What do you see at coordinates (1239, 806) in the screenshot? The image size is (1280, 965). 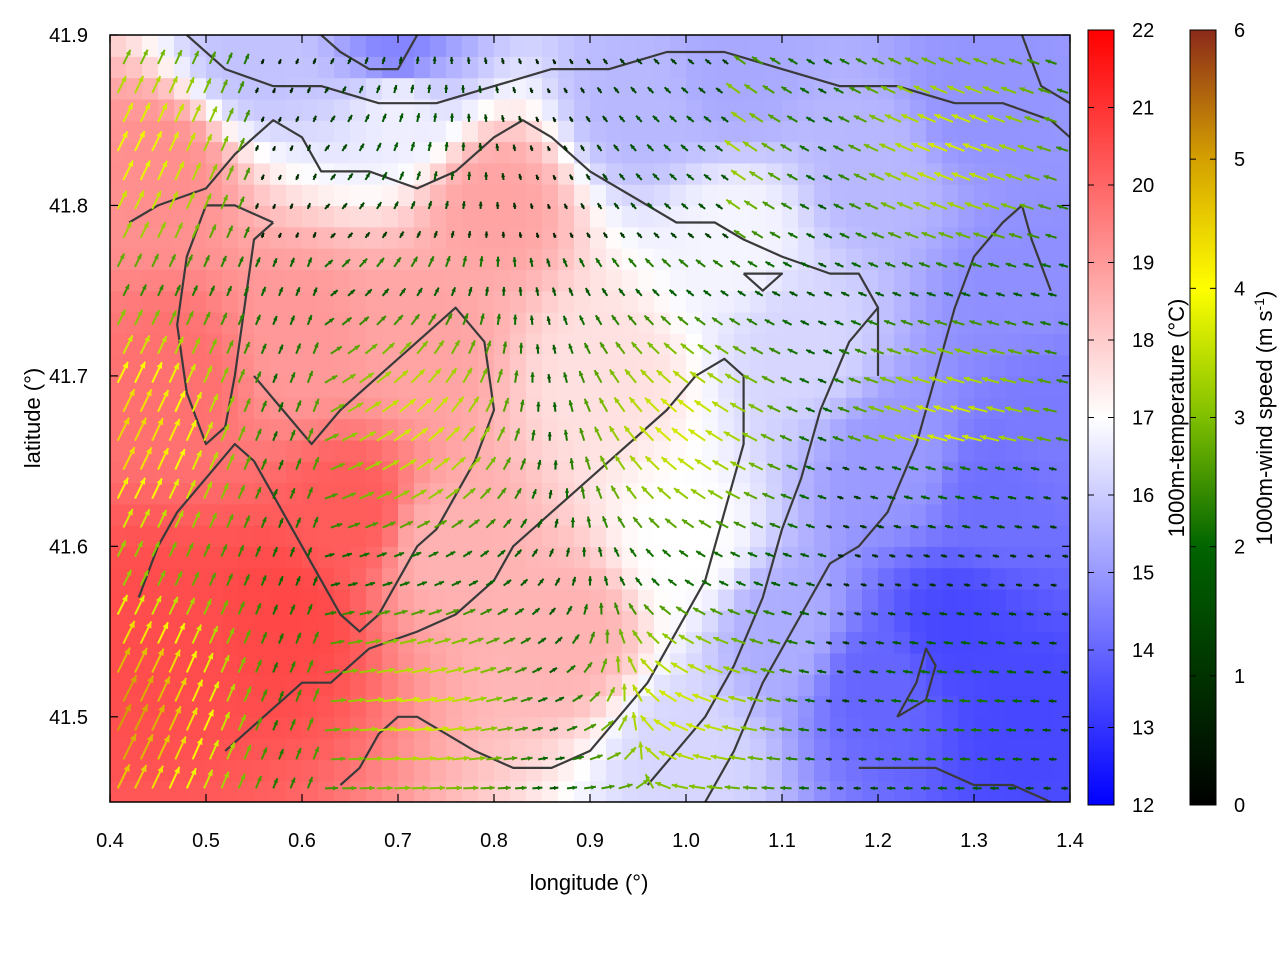 I see `colorbar-tick-label: 0` at bounding box center [1239, 806].